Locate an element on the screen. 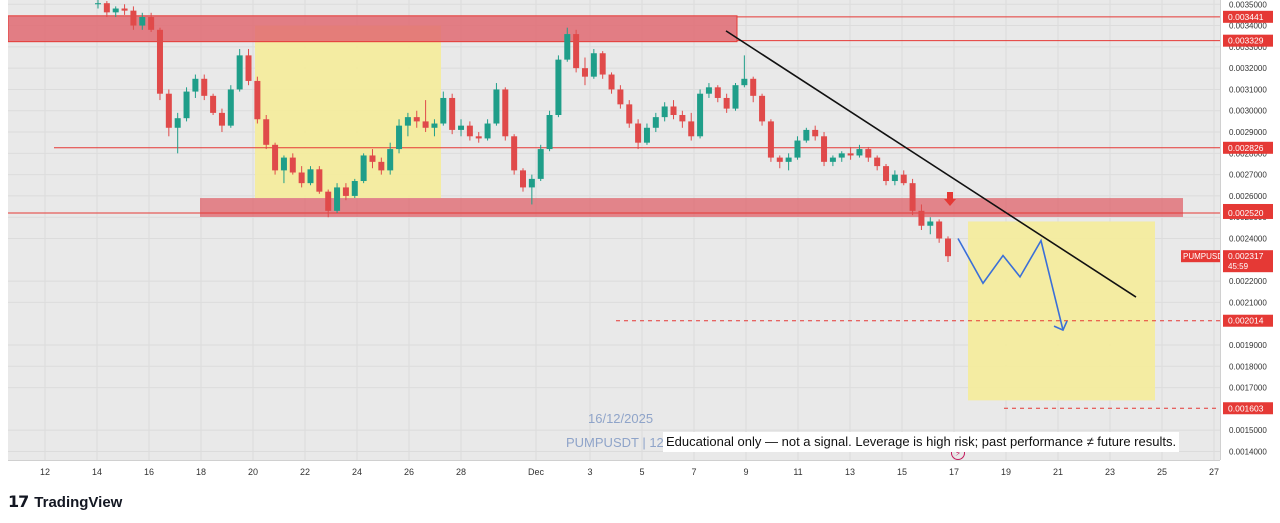 The width and height of the screenshot is (1280, 523). resistance-zone-top is located at coordinates (373, 29).